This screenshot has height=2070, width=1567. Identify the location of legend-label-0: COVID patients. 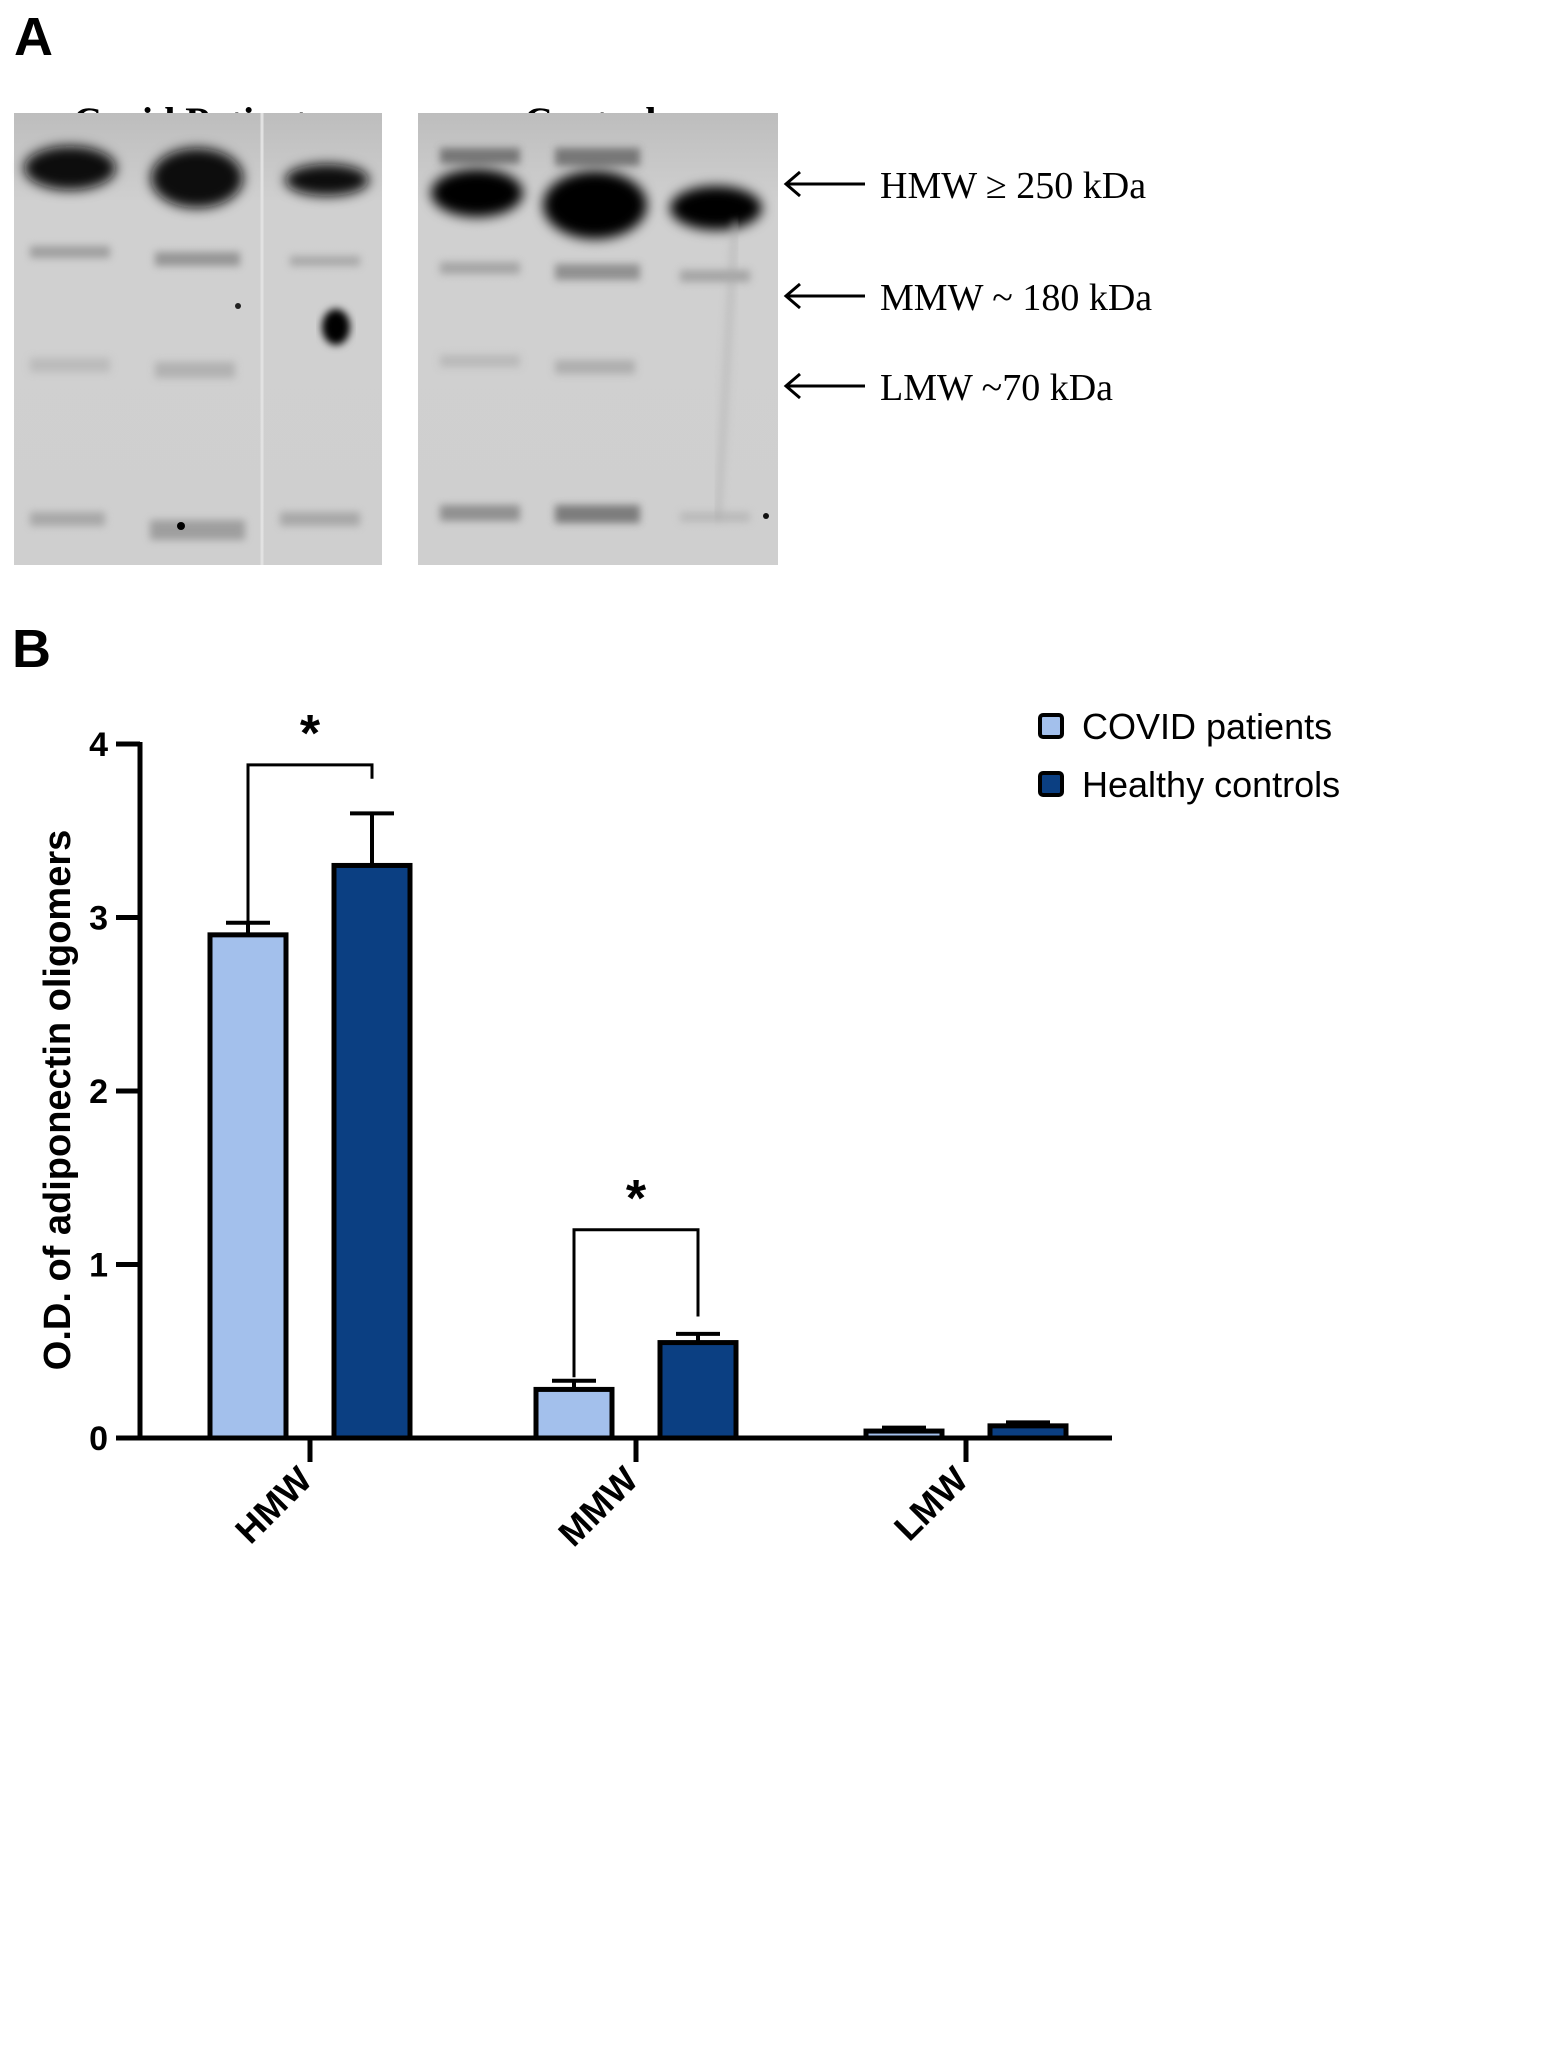
(1207, 726).